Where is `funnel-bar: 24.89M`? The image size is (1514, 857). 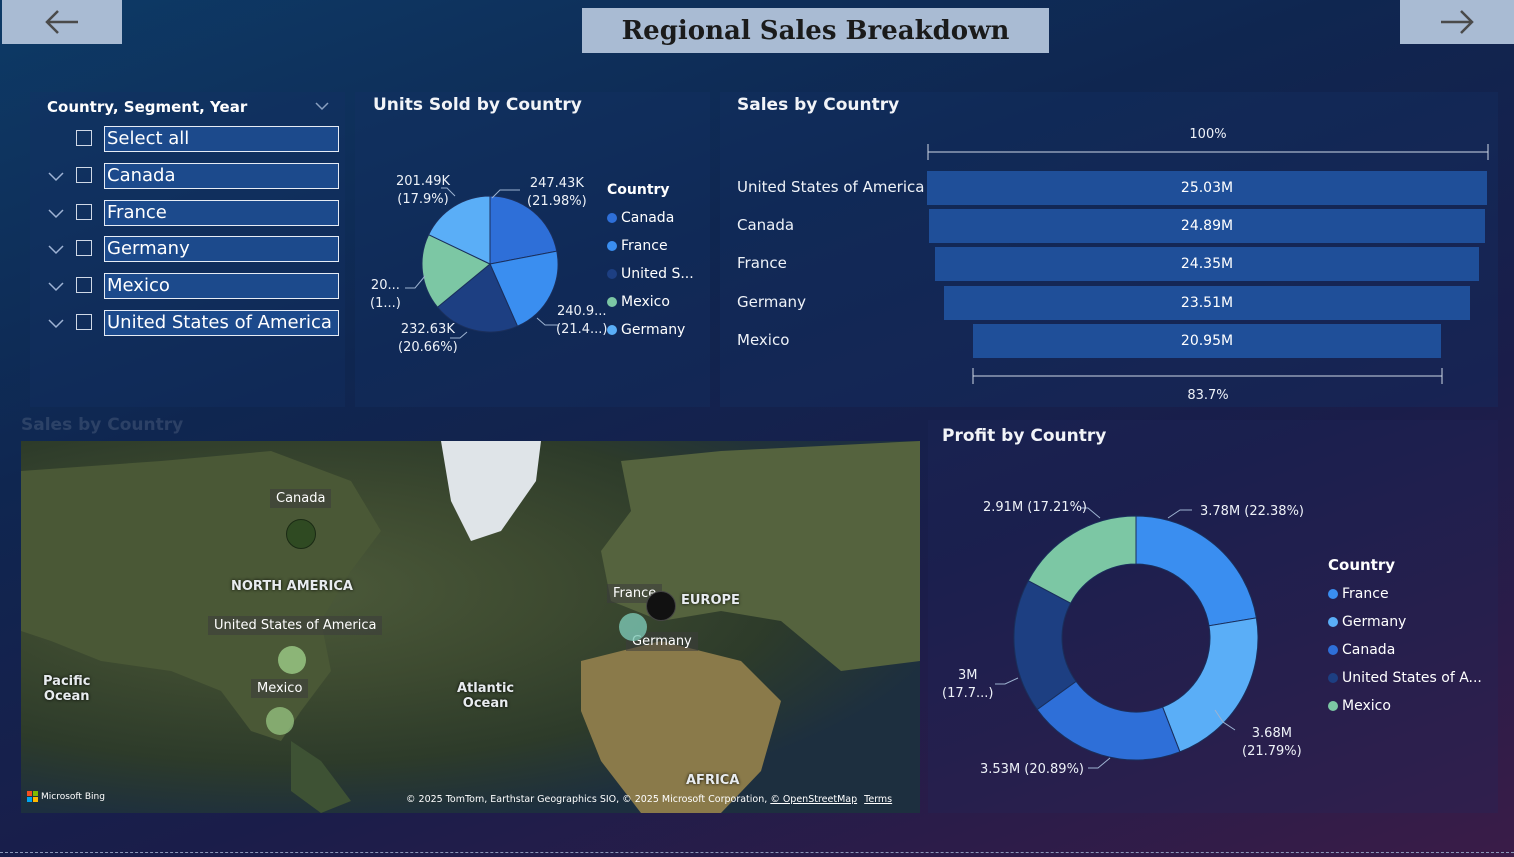 funnel-bar: 24.89M is located at coordinates (1207, 226).